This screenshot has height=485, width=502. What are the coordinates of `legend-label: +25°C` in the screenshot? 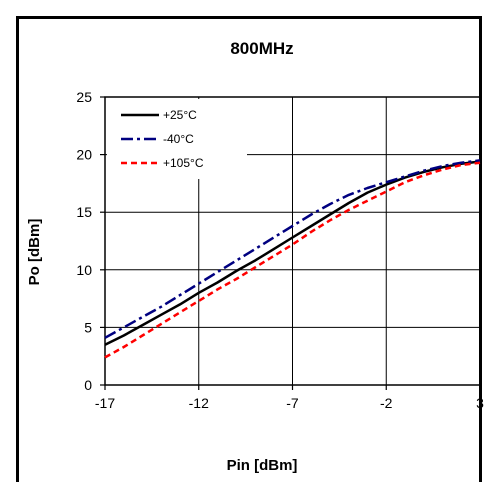 It's located at (180, 115).